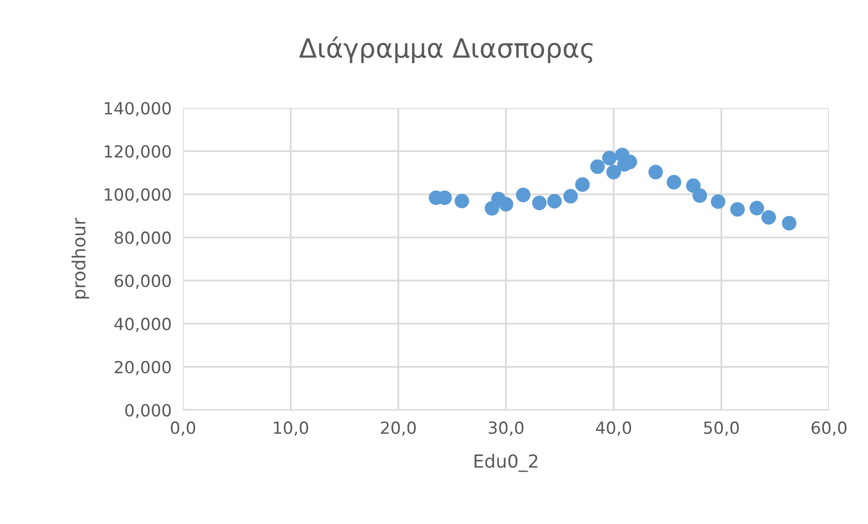 This screenshot has width=868, height=524. What do you see at coordinates (829, 428) in the screenshot?
I see `x-tick-label: 60,0` at bounding box center [829, 428].